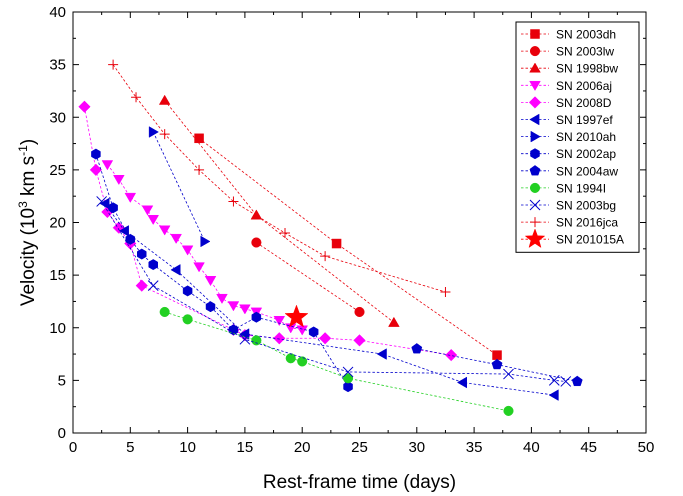 Image resolution: width=683 pixels, height=496 pixels. I want to click on legend-label: SN 1998bw, so click(587, 69).